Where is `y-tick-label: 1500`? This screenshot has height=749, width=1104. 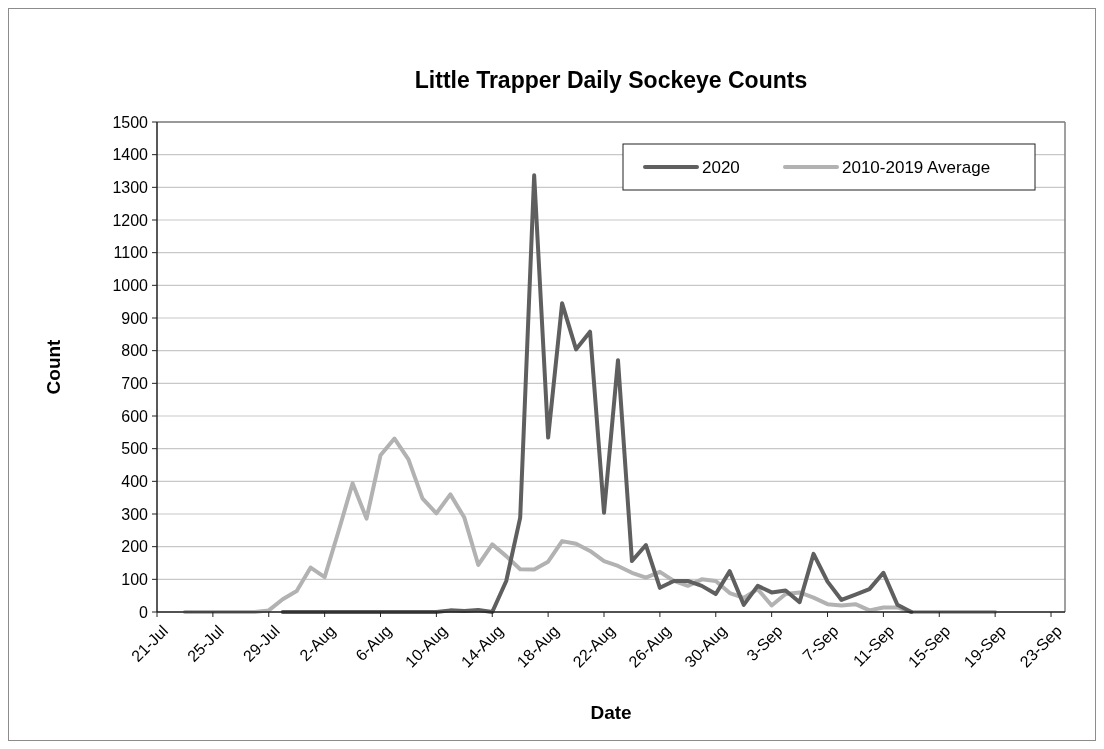 y-tick-label: 1500 is located at coordinates (130, 122).